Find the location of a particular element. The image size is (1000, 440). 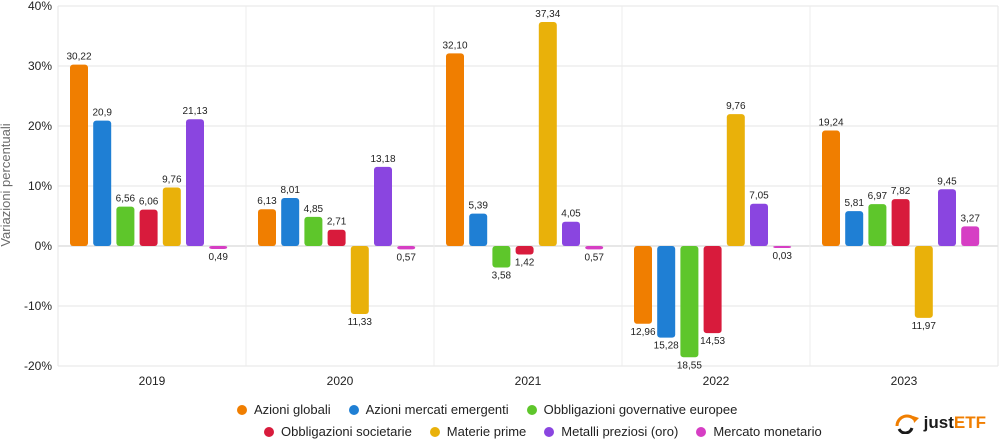

x-category-label: 2019 is located at coordinates (152, 381).